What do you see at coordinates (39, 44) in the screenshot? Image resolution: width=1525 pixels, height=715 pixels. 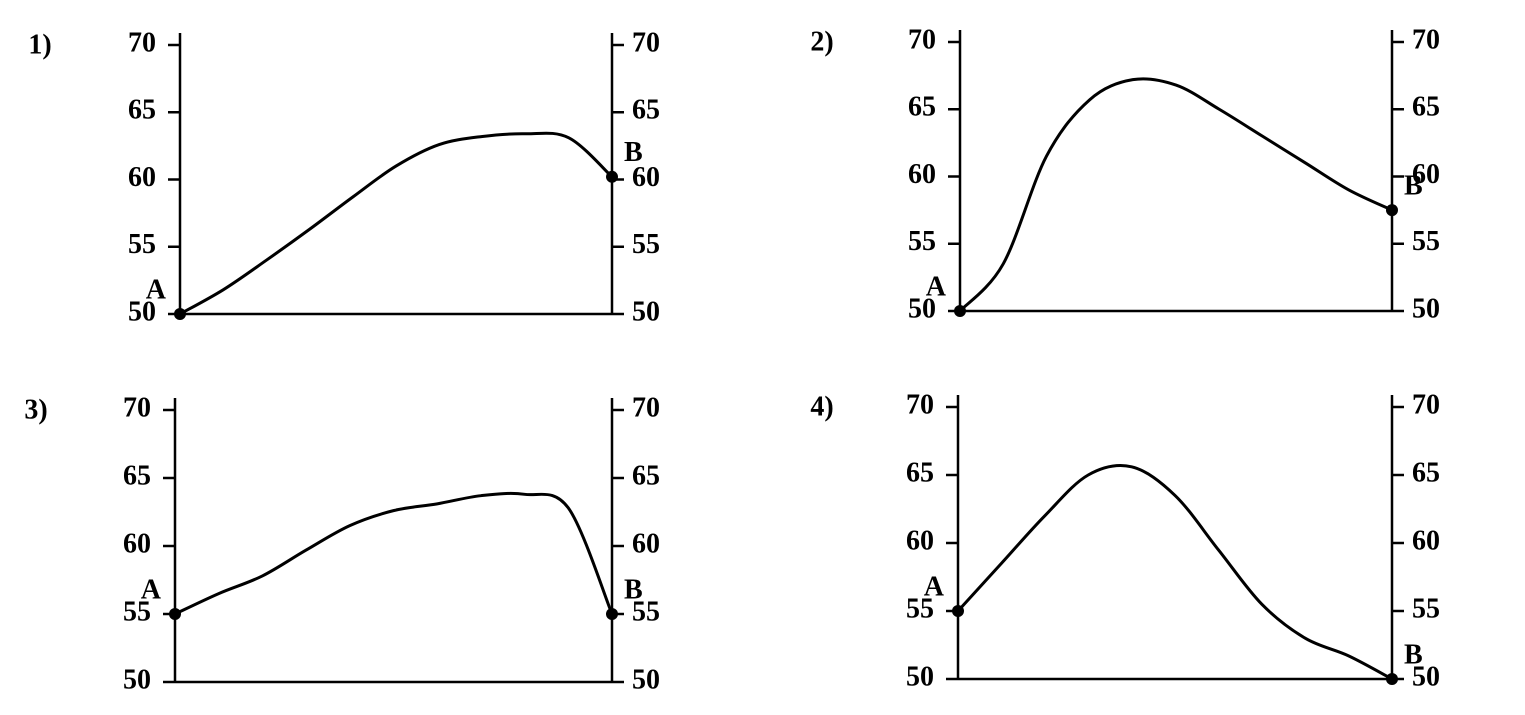 I see `chart-label: 1)` at bounding box center [39, 44].